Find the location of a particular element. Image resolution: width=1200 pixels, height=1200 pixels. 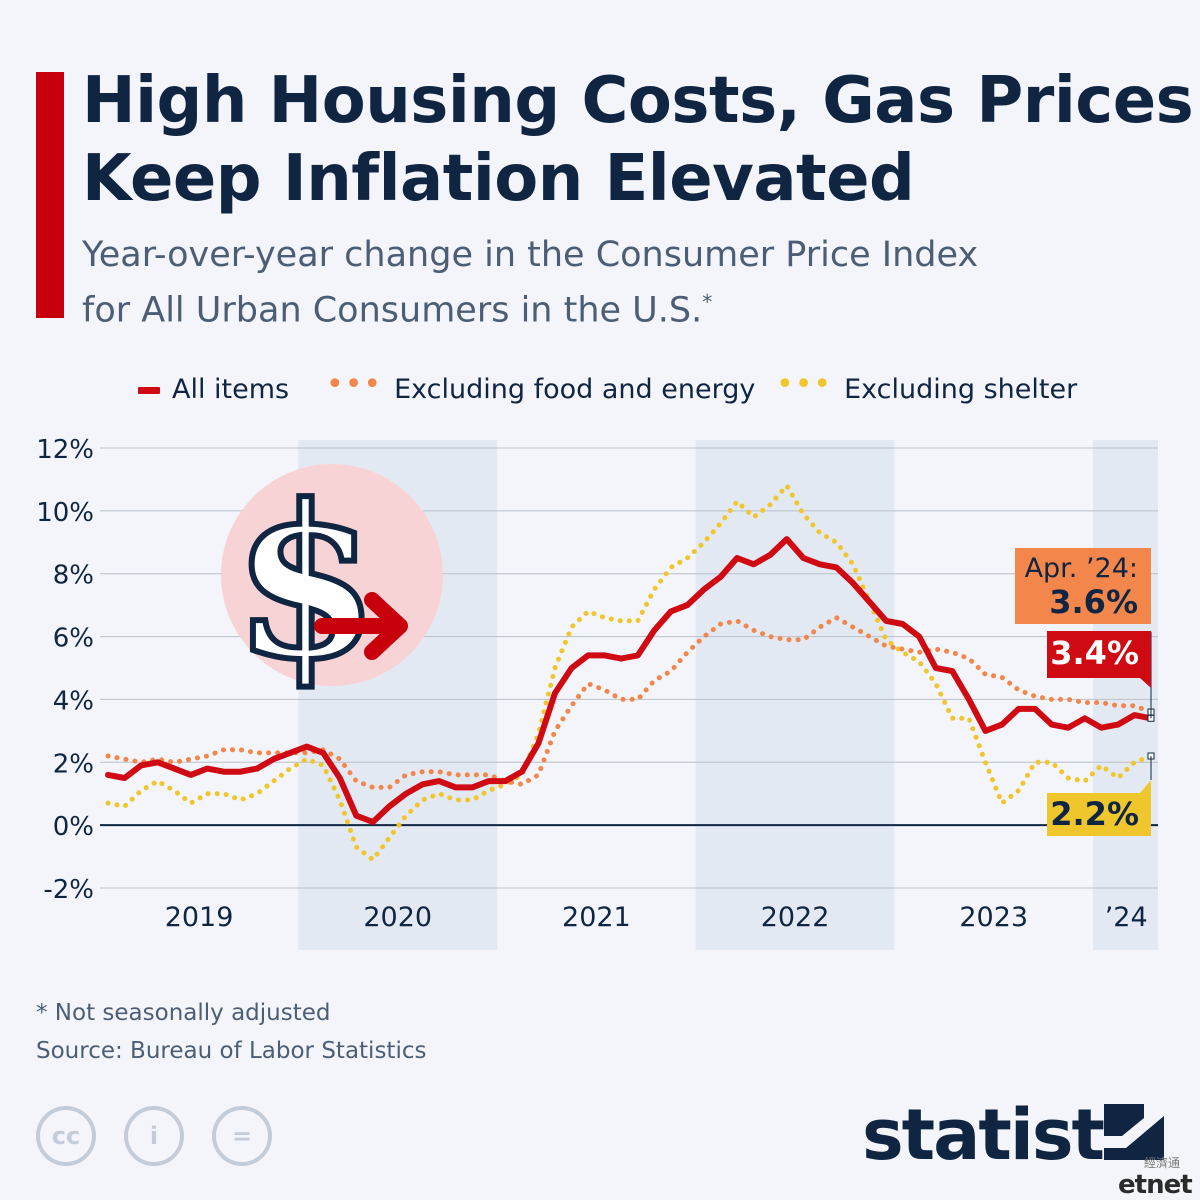

license-icons: cc i = is located at coordinates (168, 1136).